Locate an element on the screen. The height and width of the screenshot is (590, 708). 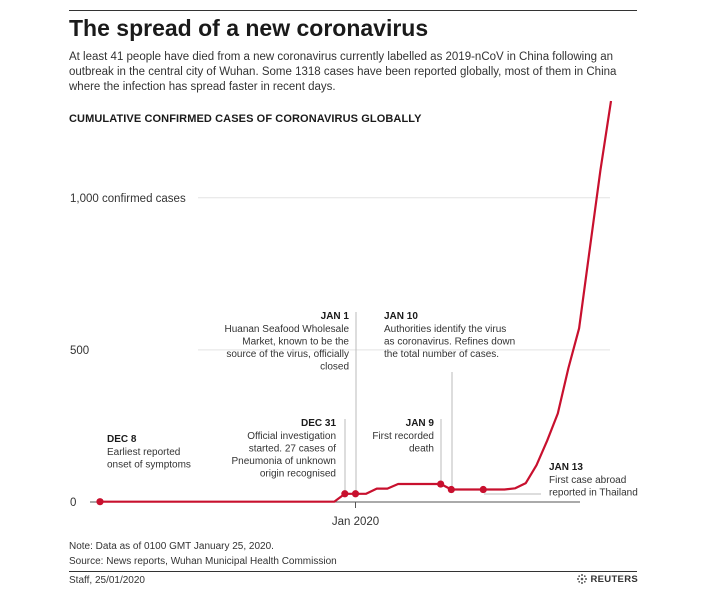
annotation-text-2-1: Market, known to be the is located at coordinates (295, 342).